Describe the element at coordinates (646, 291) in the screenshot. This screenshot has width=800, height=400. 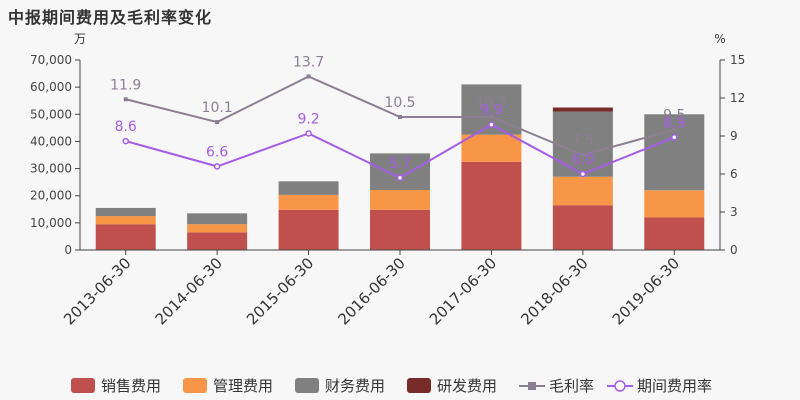
I see `x-tick-label: 2019-06-30` at that location.